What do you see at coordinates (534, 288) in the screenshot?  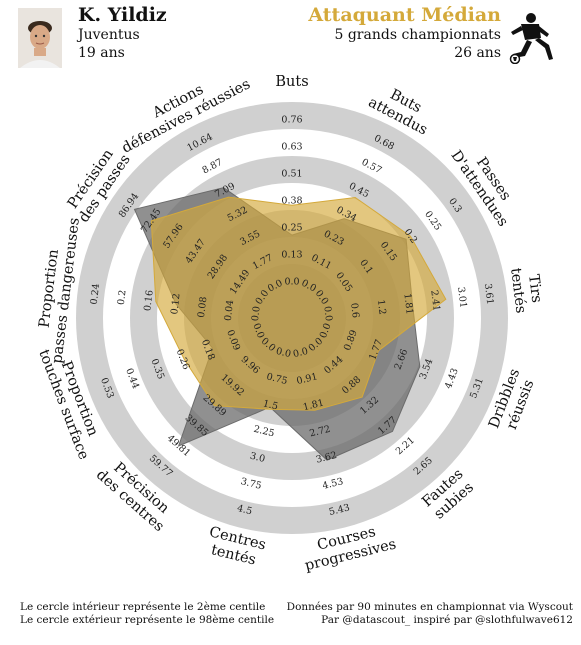 I see `radar-axis-label-line: Tirs` at bounding box center [534, 288].